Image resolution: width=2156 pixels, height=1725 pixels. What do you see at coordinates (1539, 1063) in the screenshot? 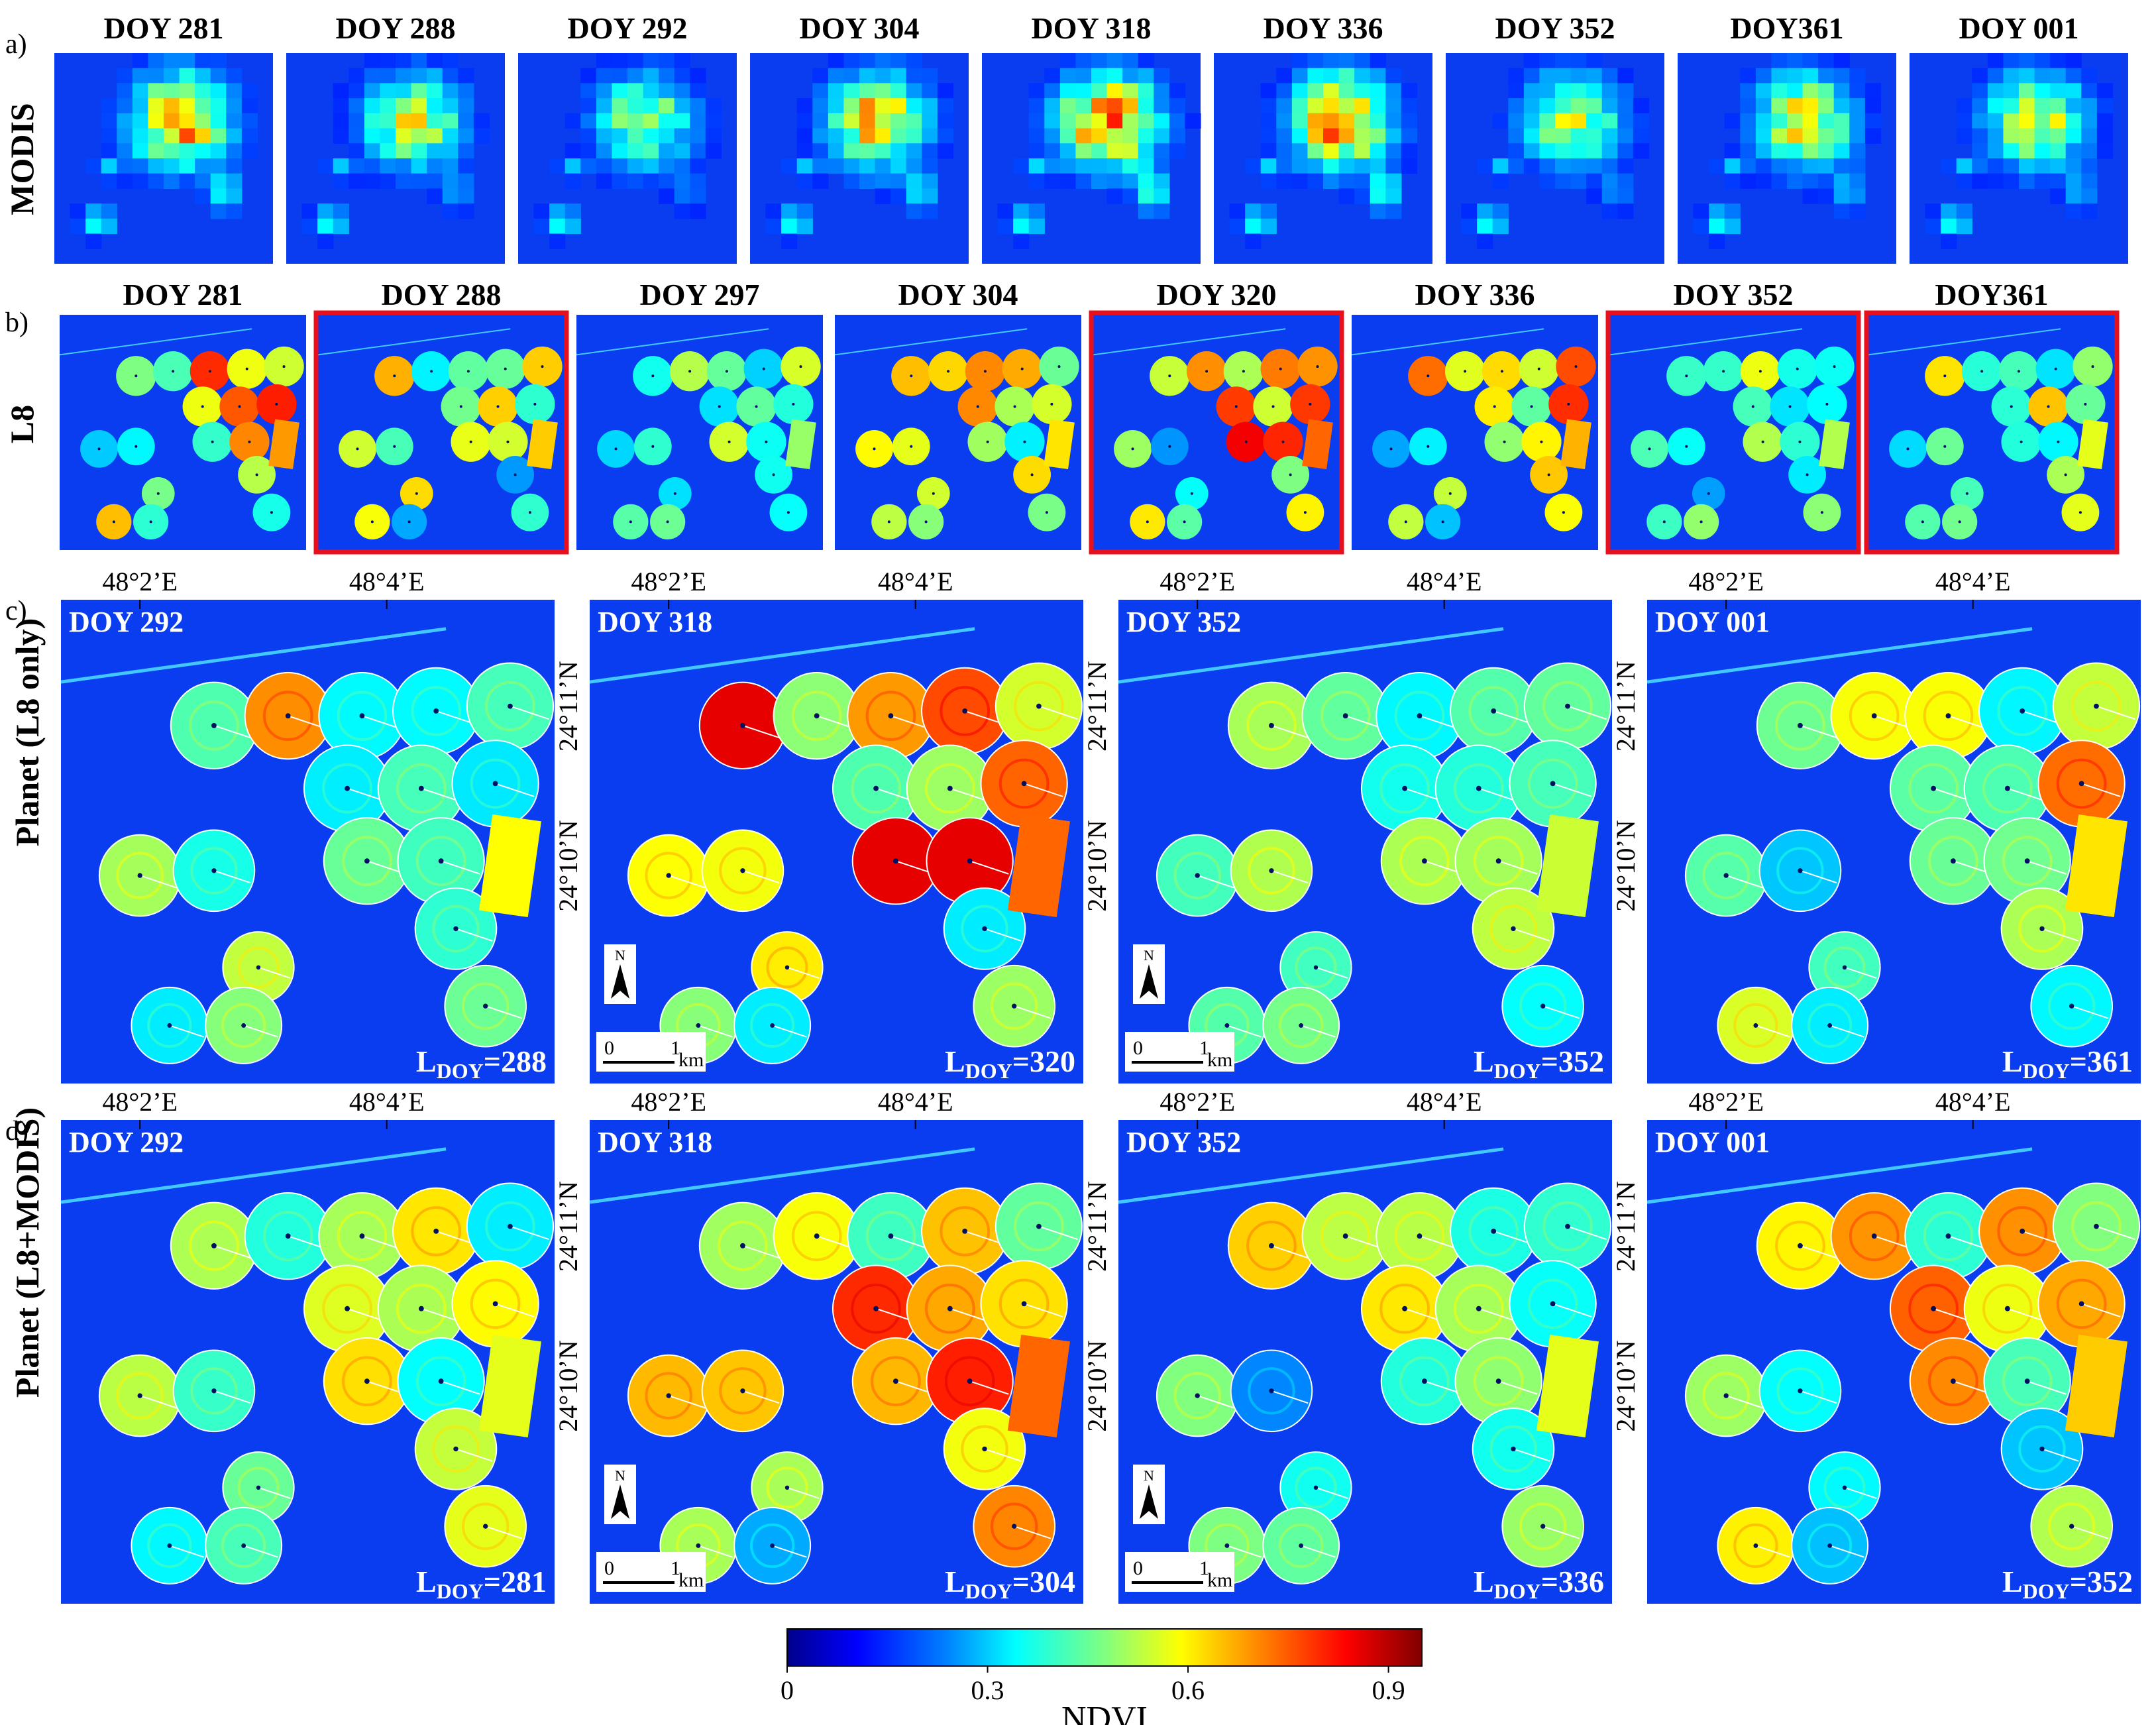
I see `l-doy-label: LDOY=352` at bounding box center [1539, 1063].